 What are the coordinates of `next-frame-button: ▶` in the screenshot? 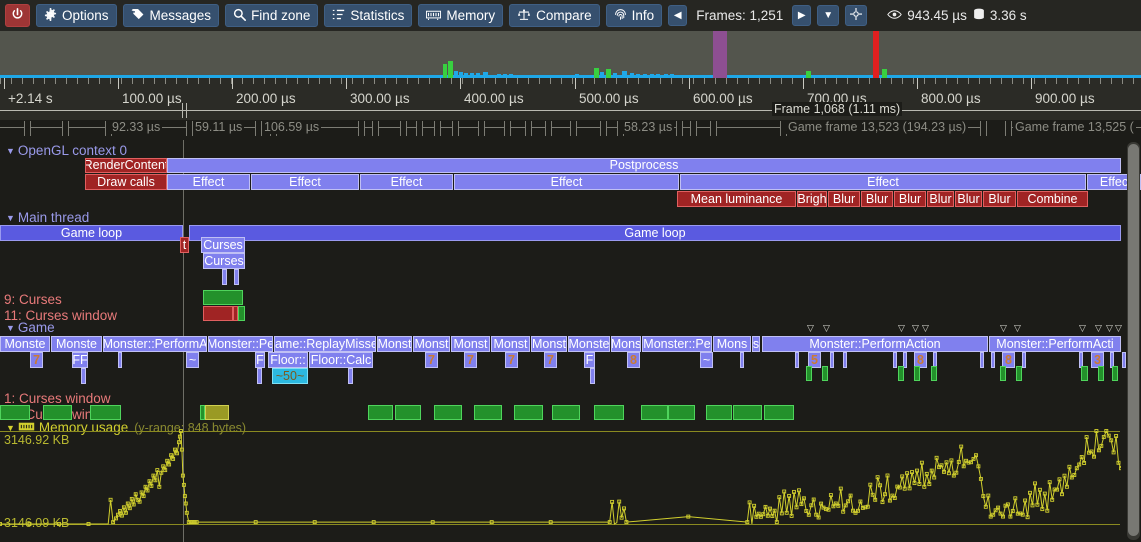 It's located at (802, 15).